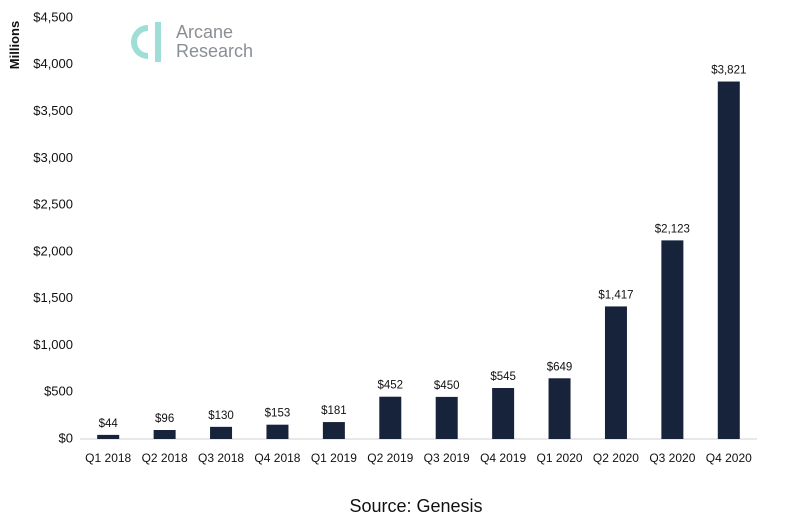 The image size is (799, 532). Describe the element at coordinates (53, 250) in the screenshot. I see `y-tick-label: $2,000` at that location.